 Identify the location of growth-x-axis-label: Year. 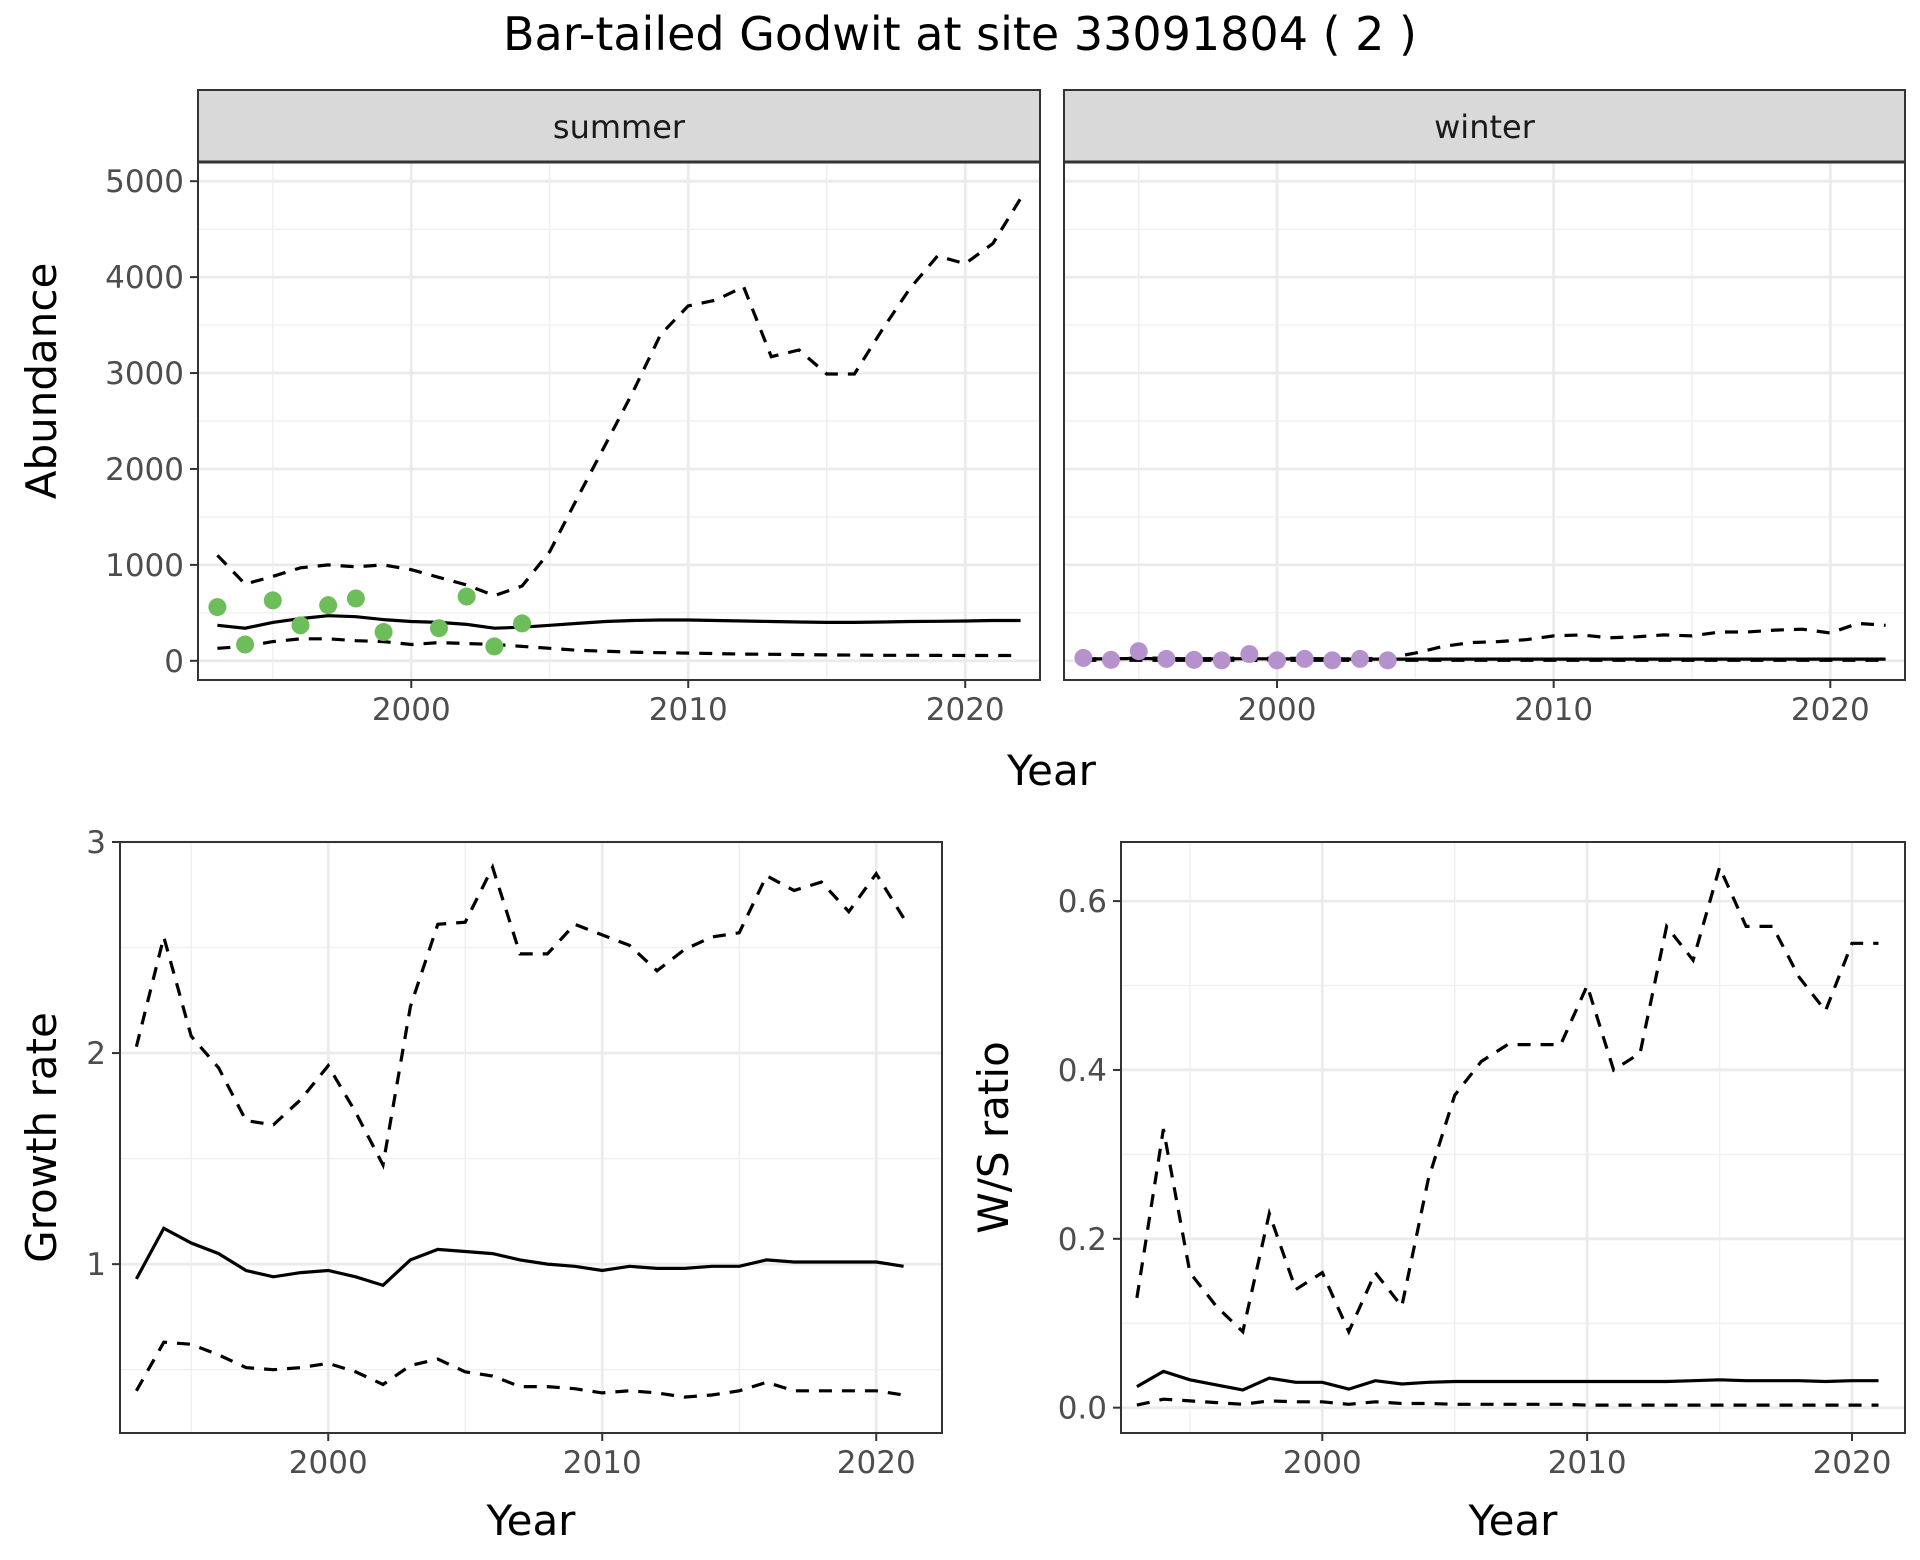
(531, 1520).